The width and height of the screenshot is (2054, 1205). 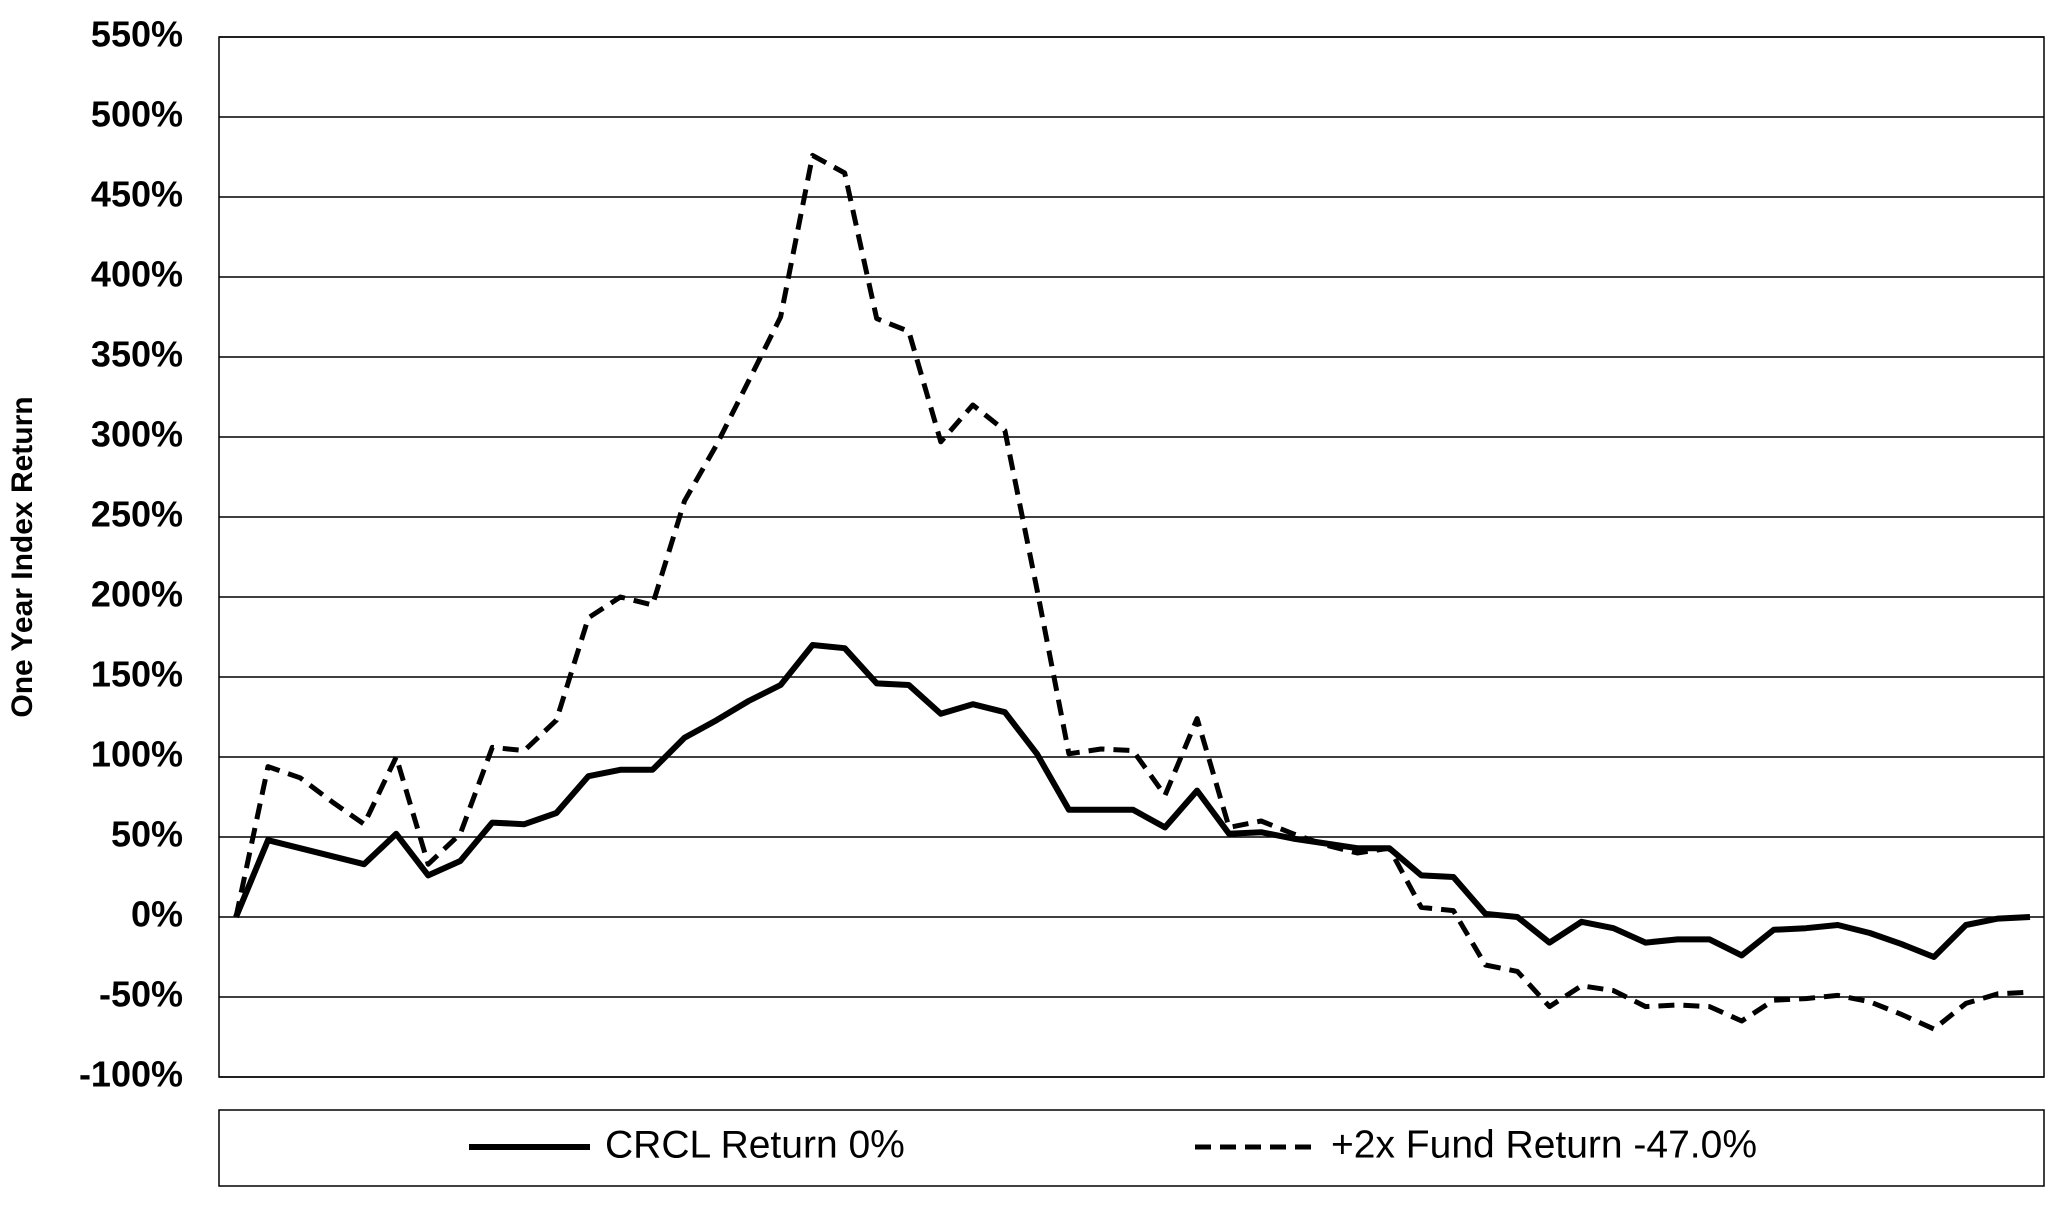 I want to click on legend-label: +2x Fund Return -47.0%, so click(x=1544, y=1144).